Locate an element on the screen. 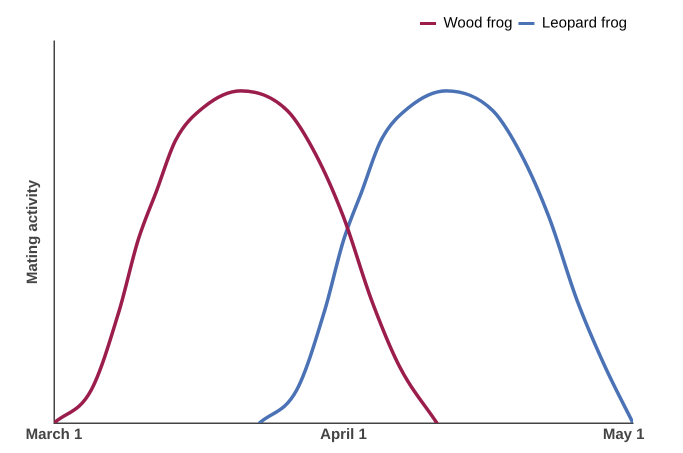  x-tick-label: May 1 is located at coordinates (623, 435).